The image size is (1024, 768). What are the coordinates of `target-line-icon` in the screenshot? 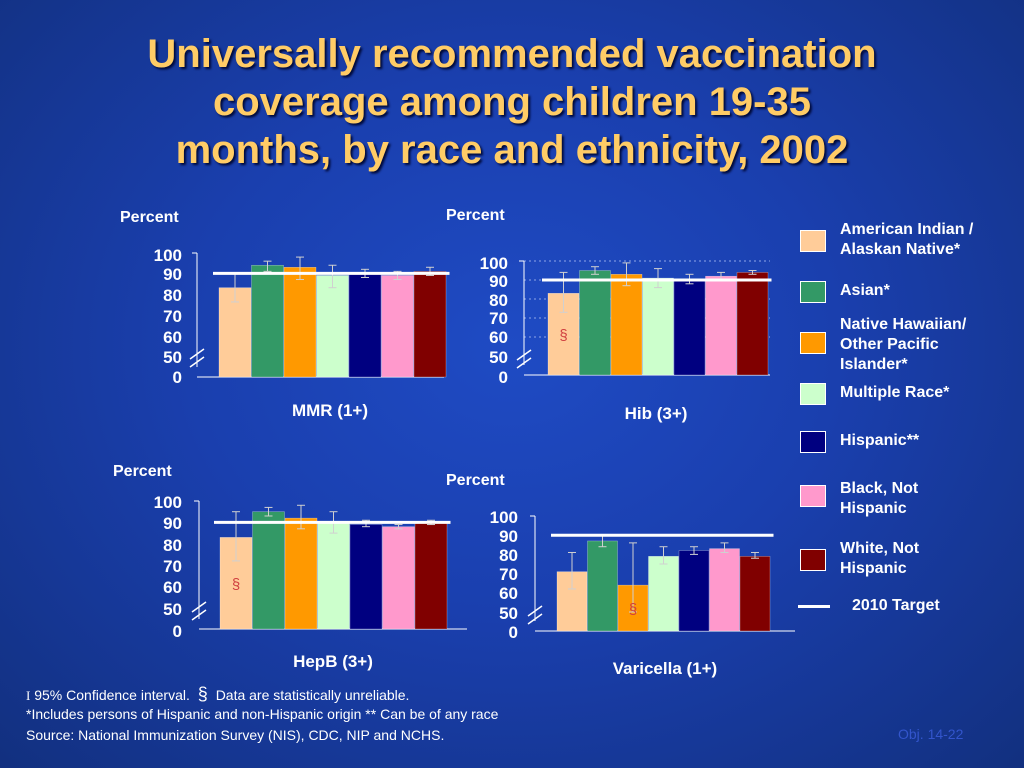 It's located at (814, 606).